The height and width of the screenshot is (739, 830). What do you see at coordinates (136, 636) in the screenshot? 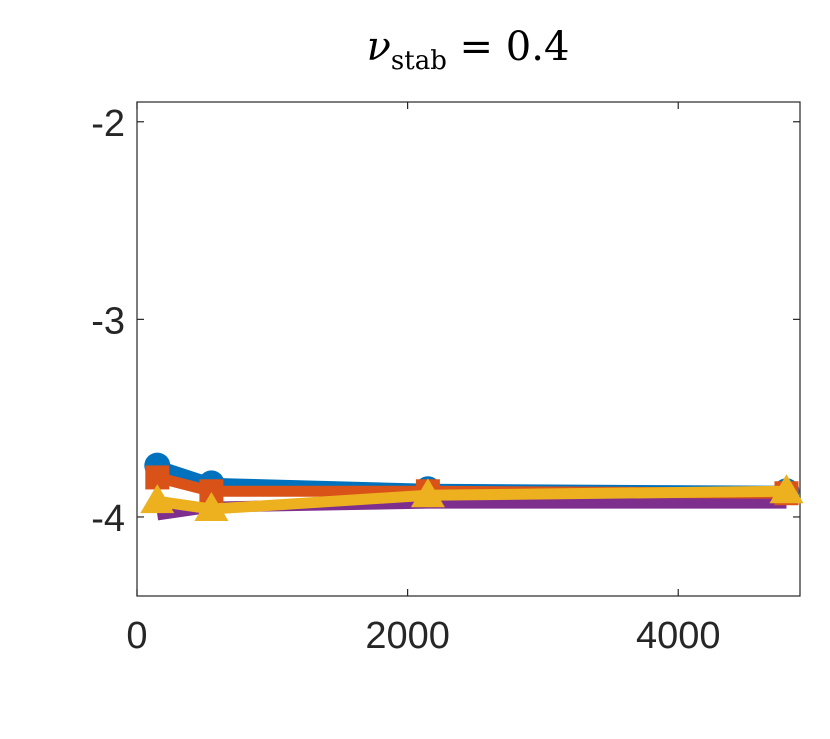
I see `x-tick-label: 0` at bounding box center [136, 636].